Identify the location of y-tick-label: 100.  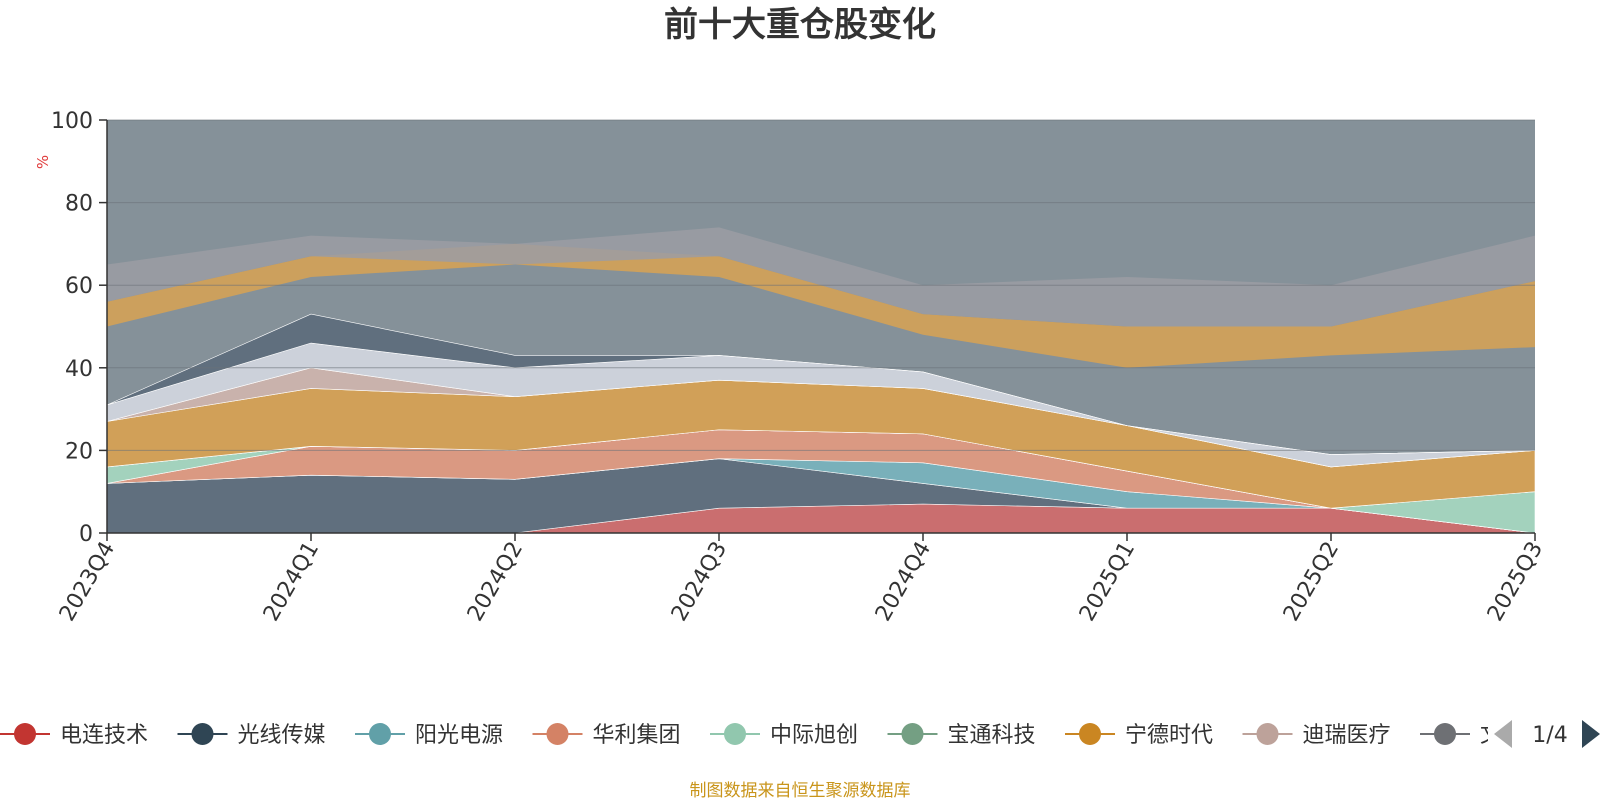
(72, 121).